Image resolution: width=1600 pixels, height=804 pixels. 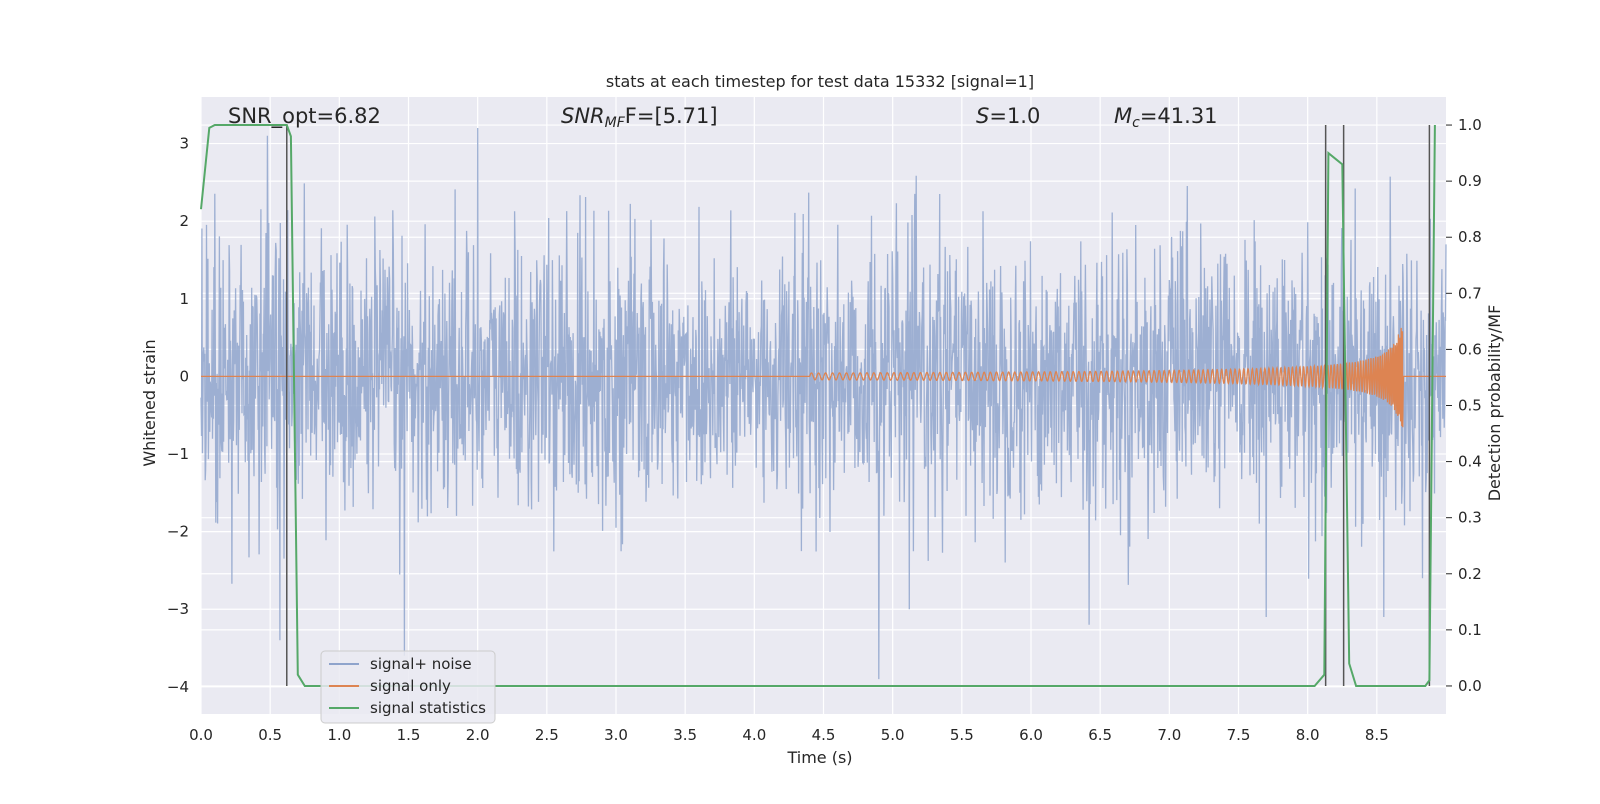 What do you see at coordinates (201, 735) in the screenshot?
I see `x-tick-label: 0.0` at bounding box center [201, 735].